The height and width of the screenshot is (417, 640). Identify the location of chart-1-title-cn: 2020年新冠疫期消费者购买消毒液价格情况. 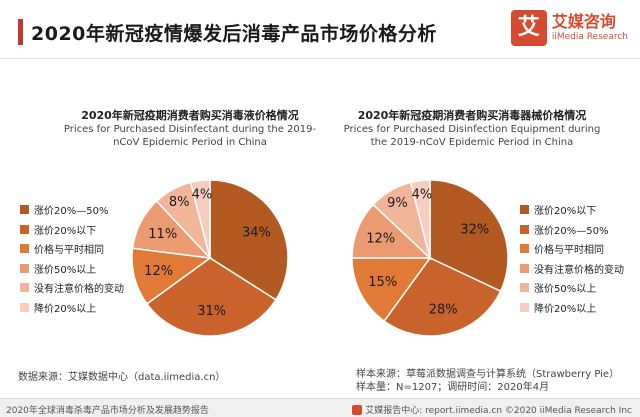
(190, 115).